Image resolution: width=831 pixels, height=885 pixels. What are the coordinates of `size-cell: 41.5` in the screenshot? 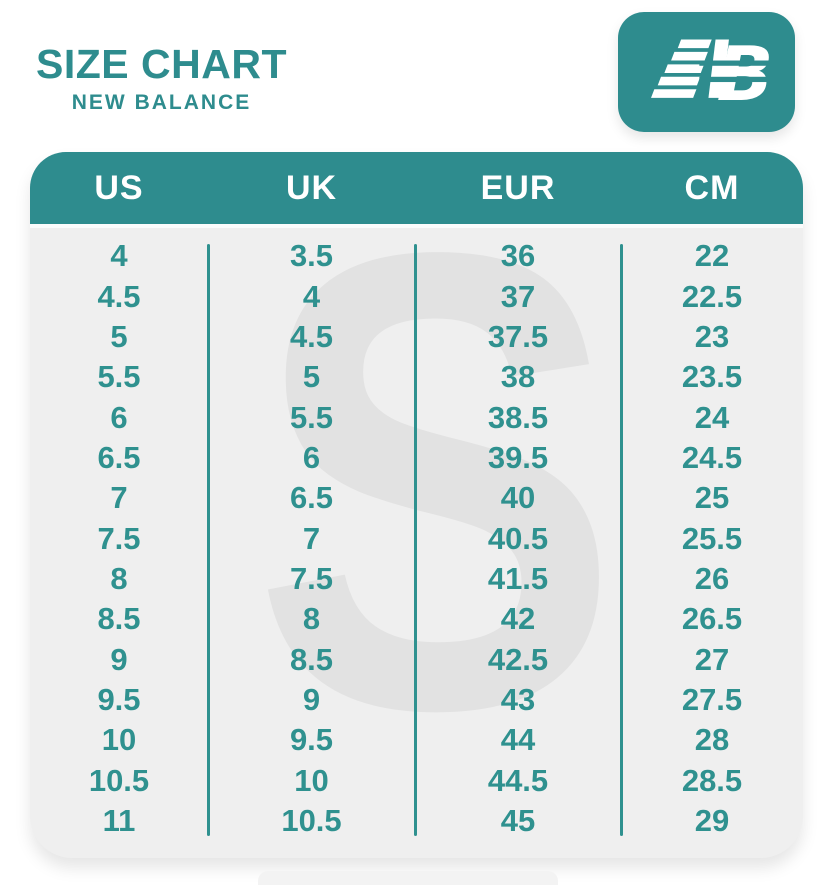 It's located at (518, 578).